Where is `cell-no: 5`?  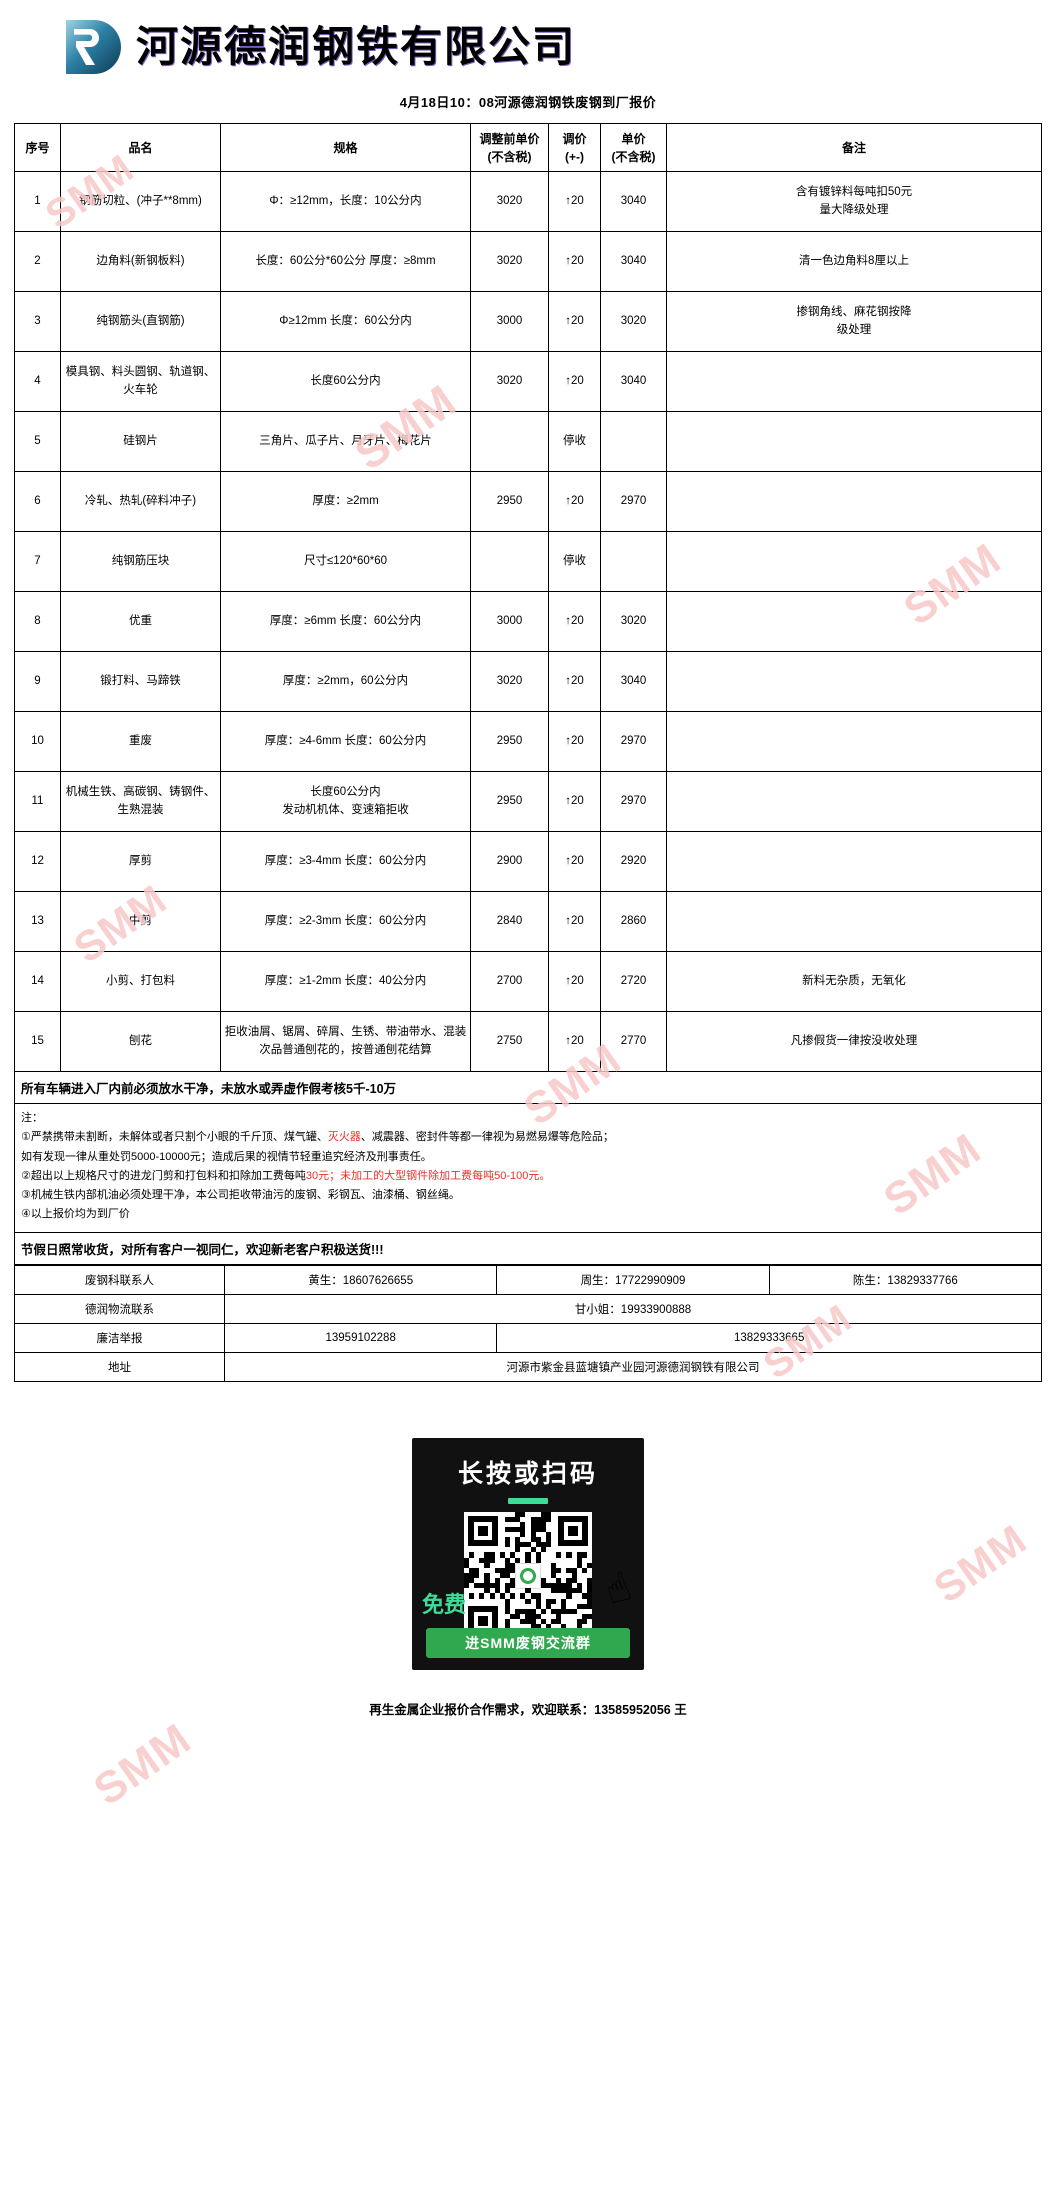
cell-no: 5 is located at coordinates (37, 441).